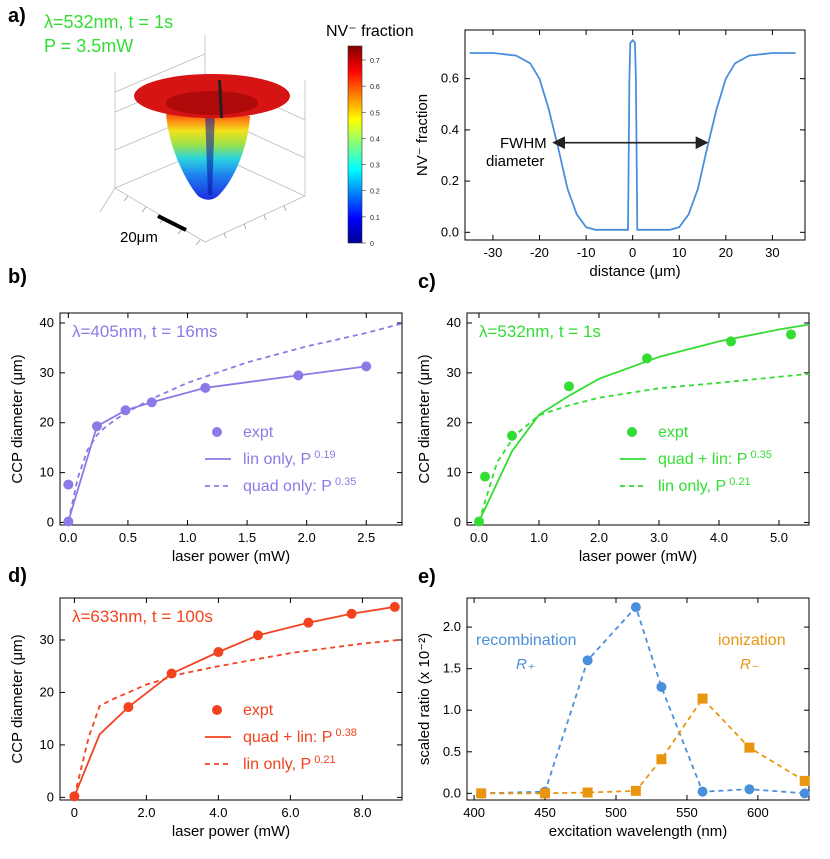  What do you see at coordinates (145, 331) in the screenshot?
I see `chart-title: λ=405nm, t = 16ms` at bounding box center [145, 331].